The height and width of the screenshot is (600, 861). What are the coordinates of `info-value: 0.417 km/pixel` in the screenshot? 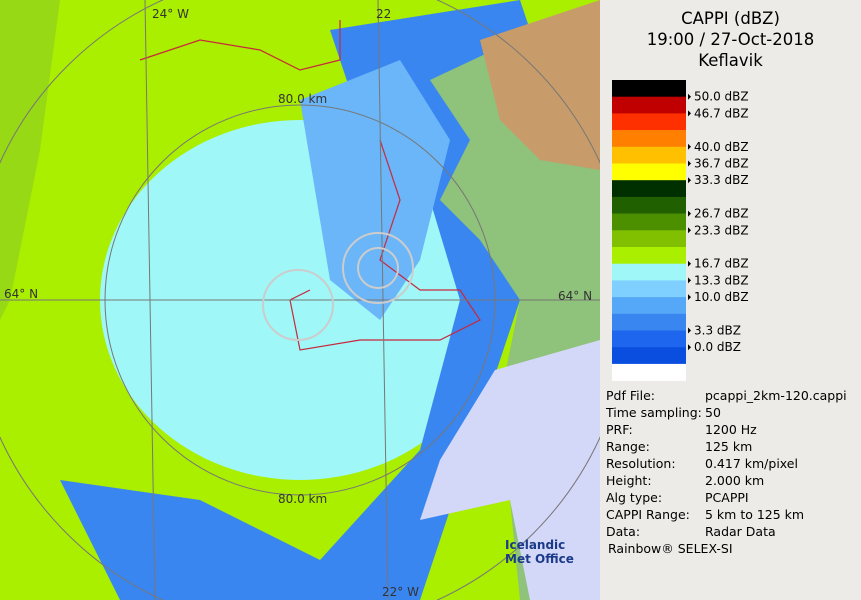 It's located at (751, 463).